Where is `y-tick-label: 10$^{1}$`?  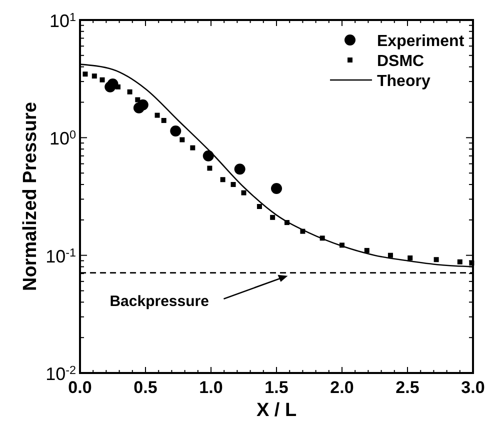 y-tick-label: 10$^{1}$ is located at coordinates (62, 20).